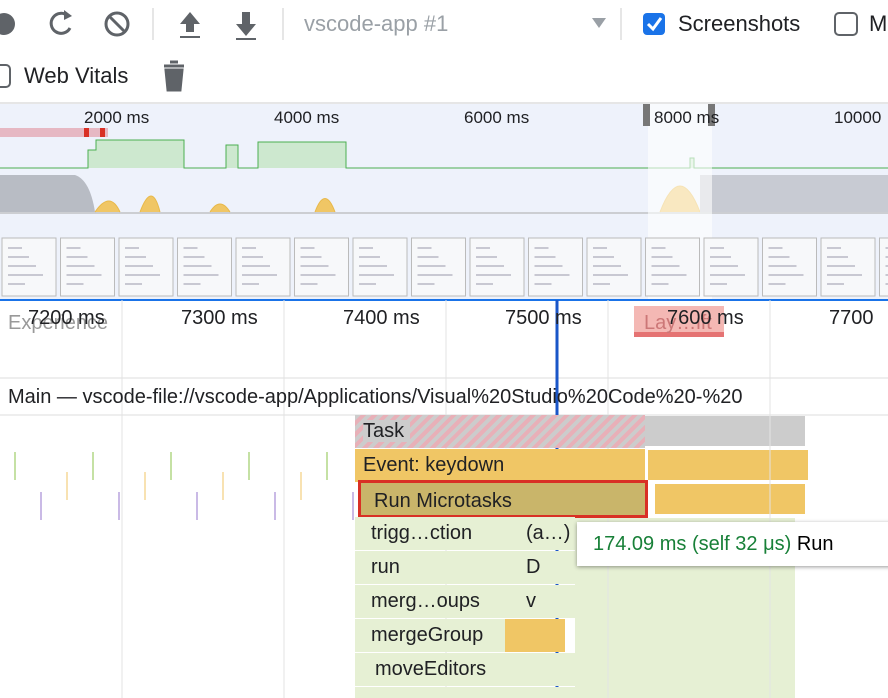  I want to click on flame-task: Task, so click(500, 431).